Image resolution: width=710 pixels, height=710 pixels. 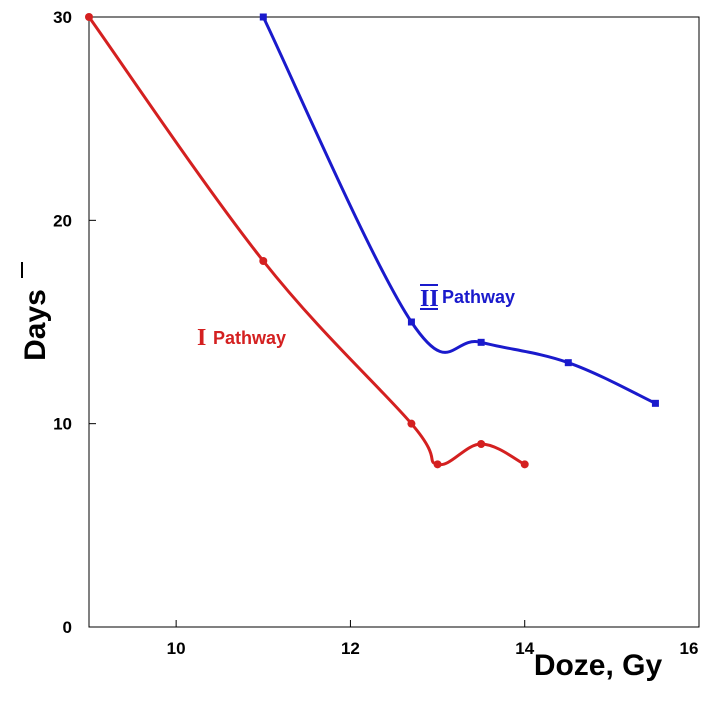 I want to click on x-tick-label: 14, so click(x=524, y=648).